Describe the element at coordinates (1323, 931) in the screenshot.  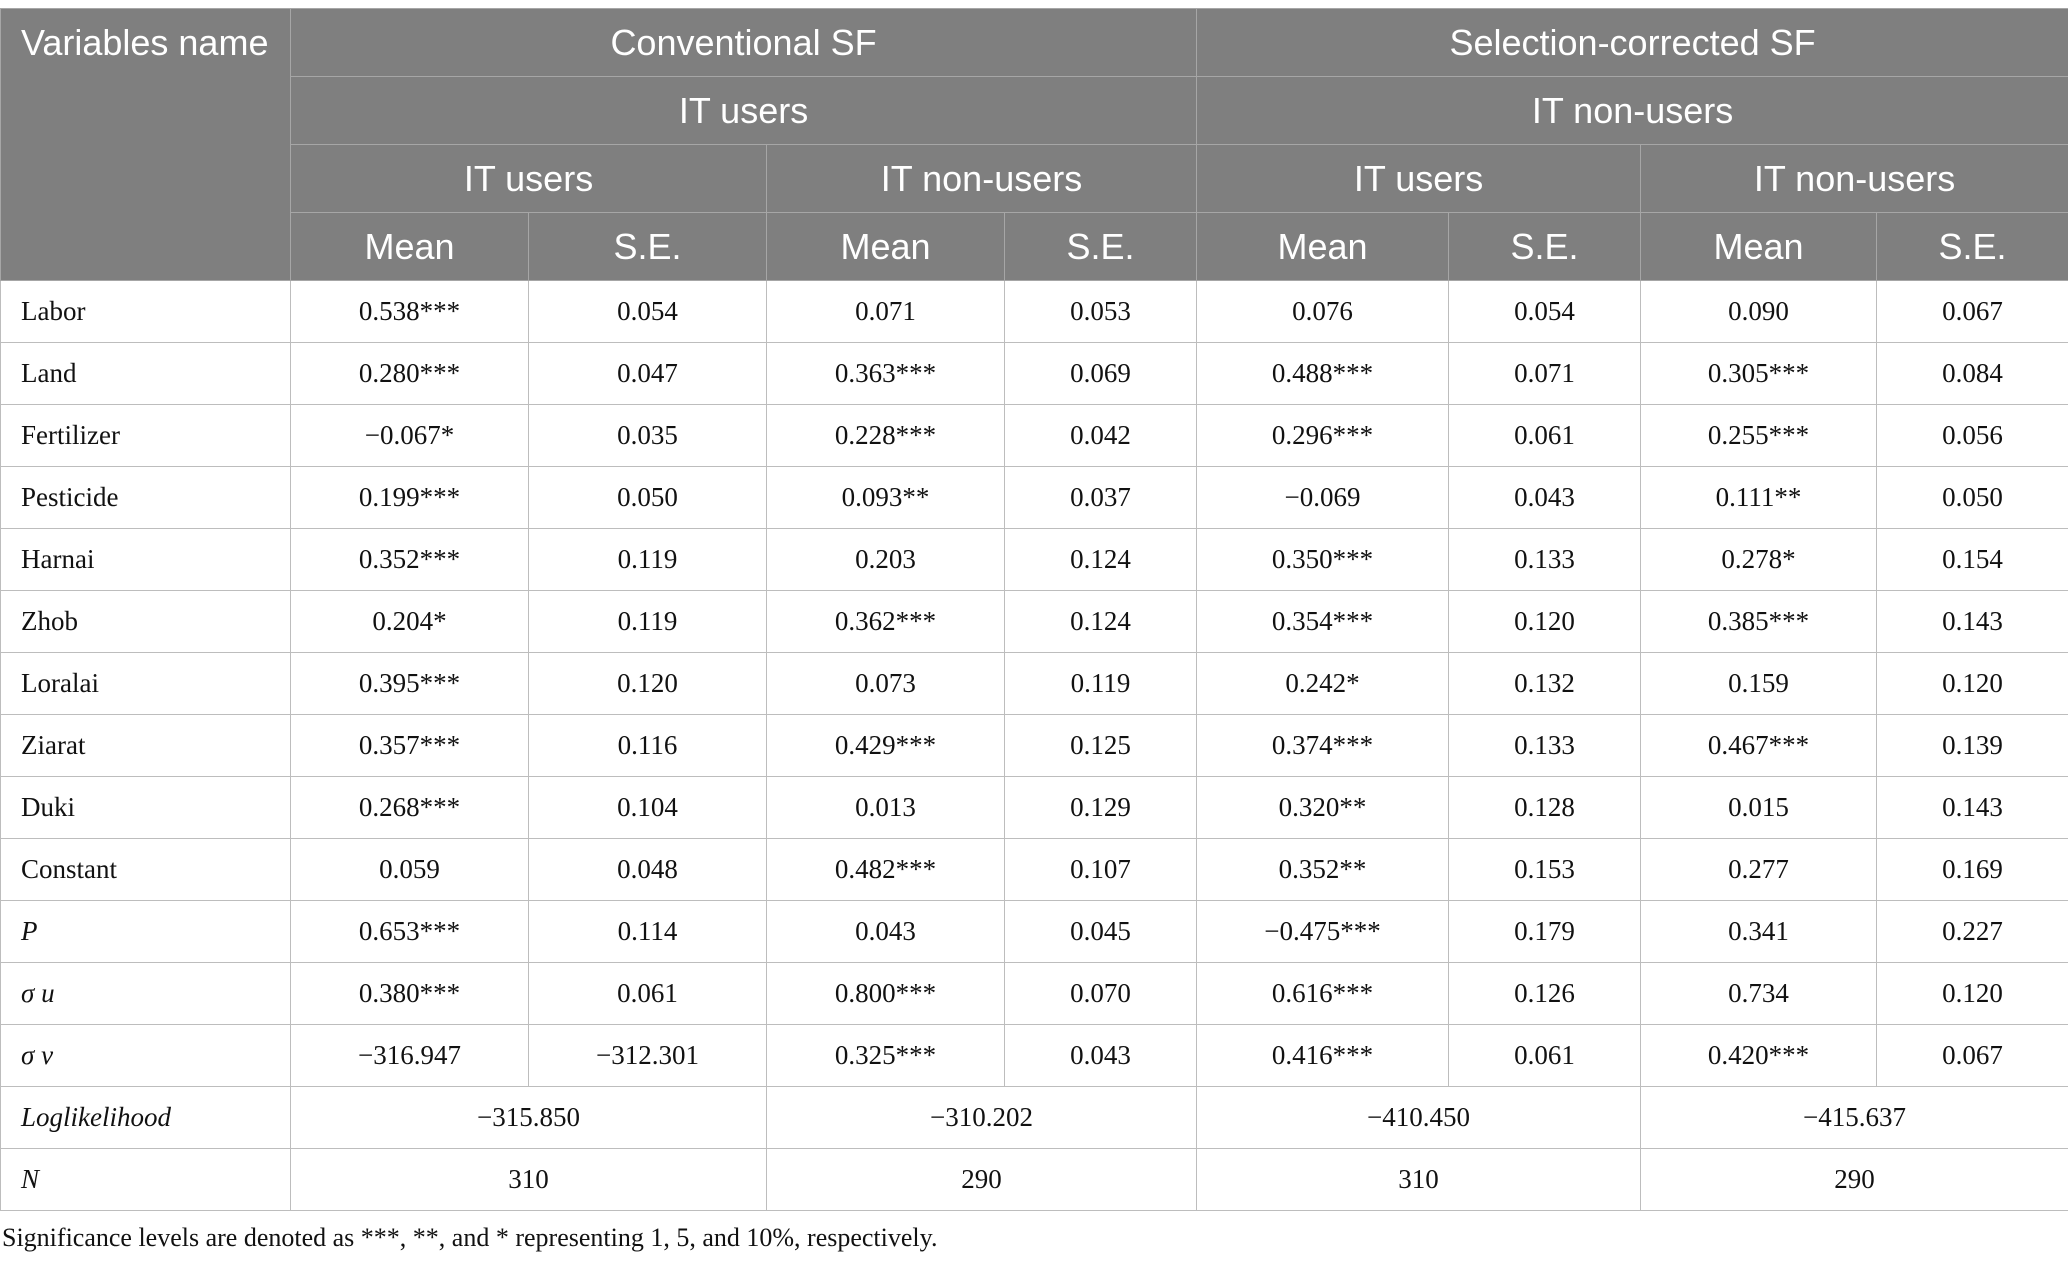
I see `cell-mean: −0.475***` at that location.